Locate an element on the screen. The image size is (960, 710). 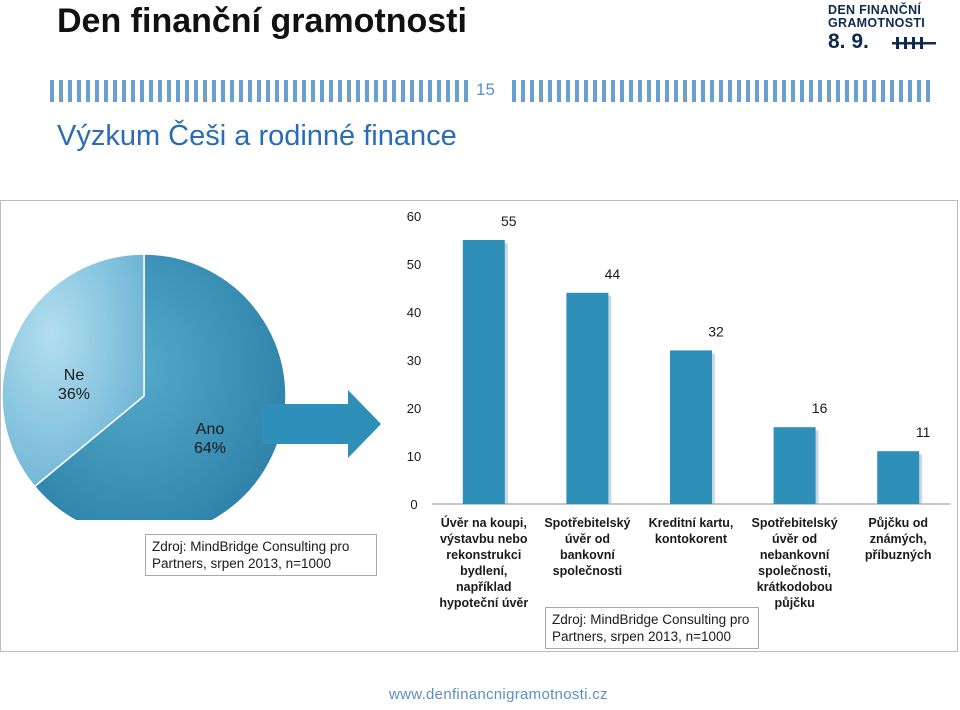
logo-line-1: DEN FINANČNÍ is located at coordinates (875, 10).